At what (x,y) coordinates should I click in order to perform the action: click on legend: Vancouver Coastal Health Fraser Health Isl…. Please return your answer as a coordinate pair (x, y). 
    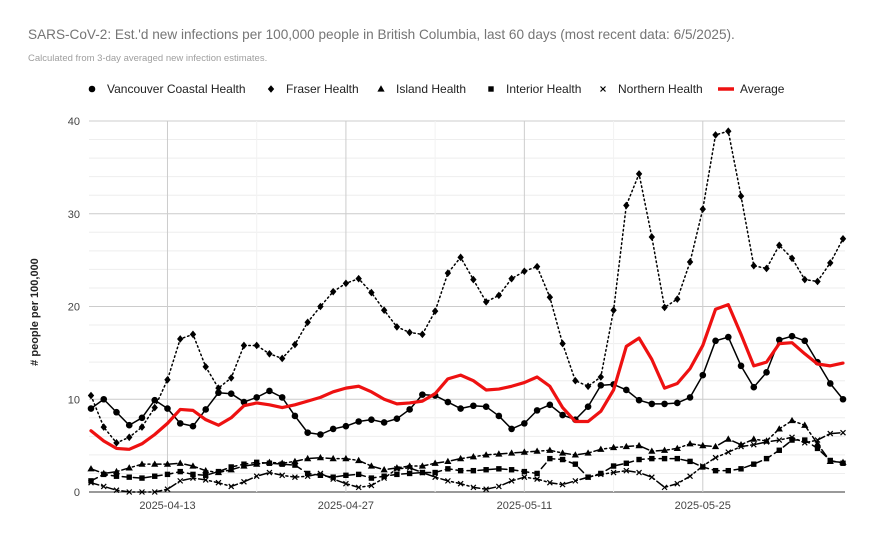
    Looking at the image, I should click on (436, 89).